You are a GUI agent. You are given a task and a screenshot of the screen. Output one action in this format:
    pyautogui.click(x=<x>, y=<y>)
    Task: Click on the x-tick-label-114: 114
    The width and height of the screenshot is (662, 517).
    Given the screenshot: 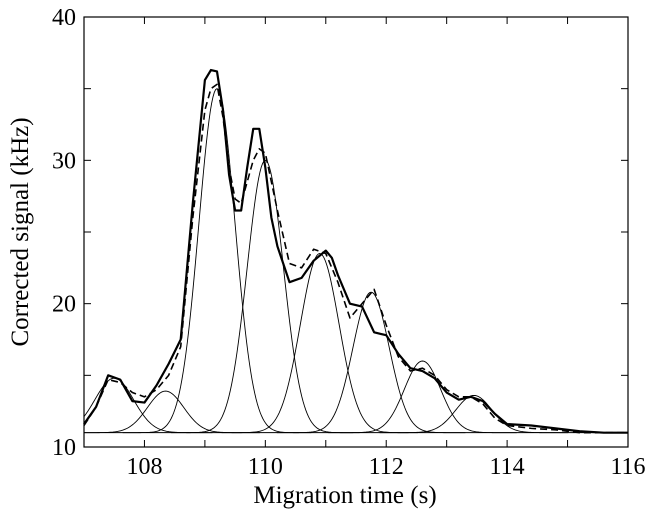 What is the action you would take?
    pyautogui.click(x=507, y=467)
    